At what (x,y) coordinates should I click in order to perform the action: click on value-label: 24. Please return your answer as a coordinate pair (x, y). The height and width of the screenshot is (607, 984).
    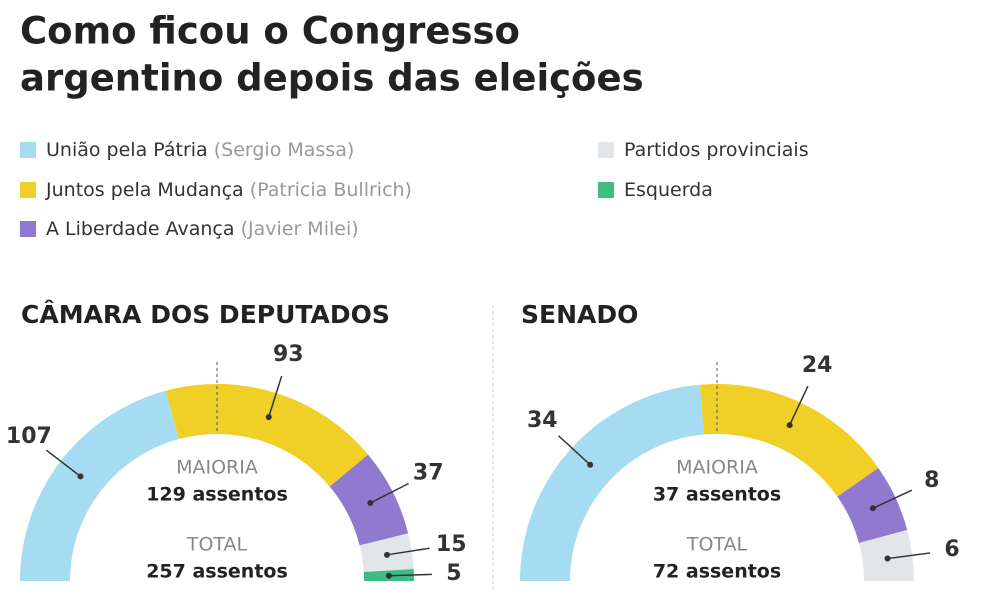
    Looking at the image, I should click on (817, 365).